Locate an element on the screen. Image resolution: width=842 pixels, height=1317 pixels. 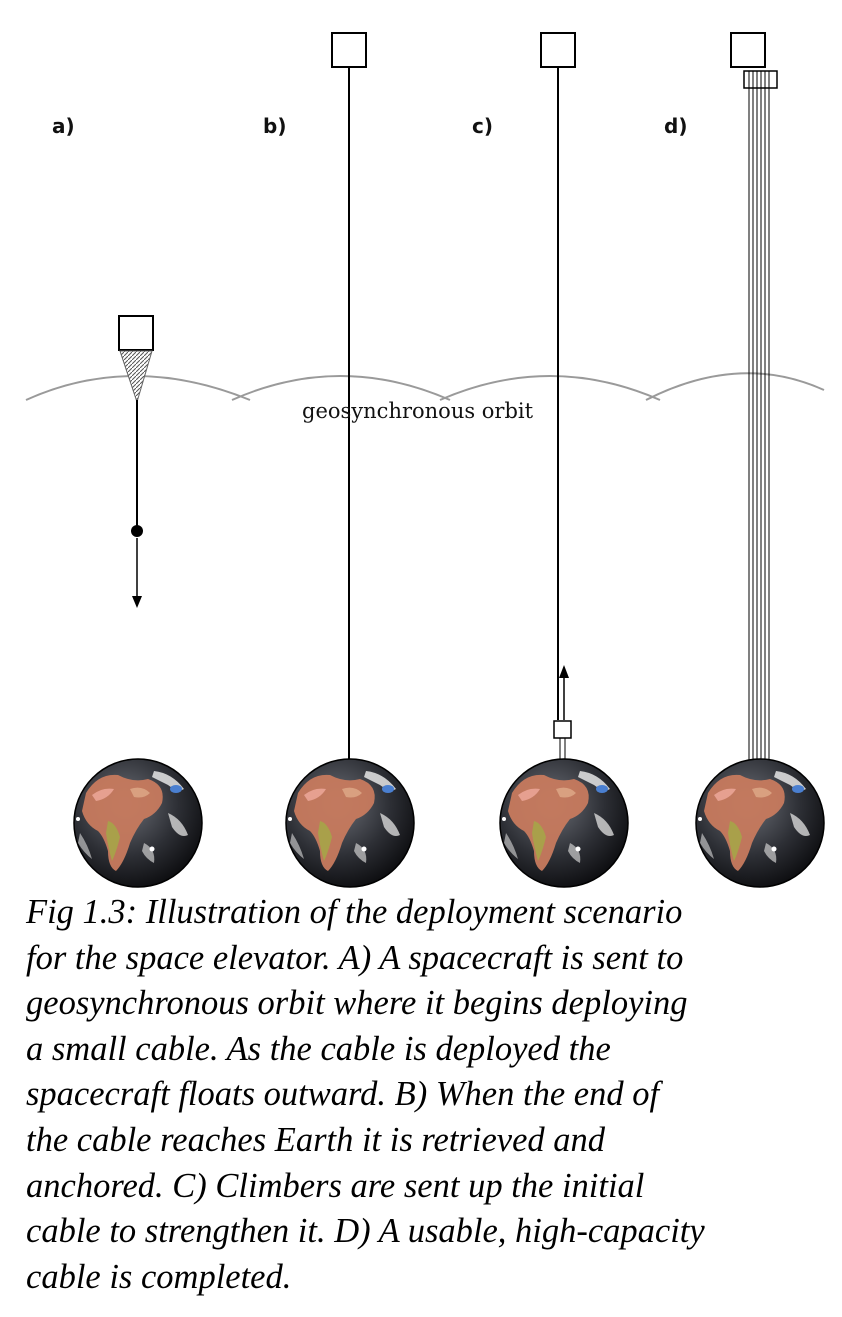
cable-bundle-d is located at coordinates (759, 416).